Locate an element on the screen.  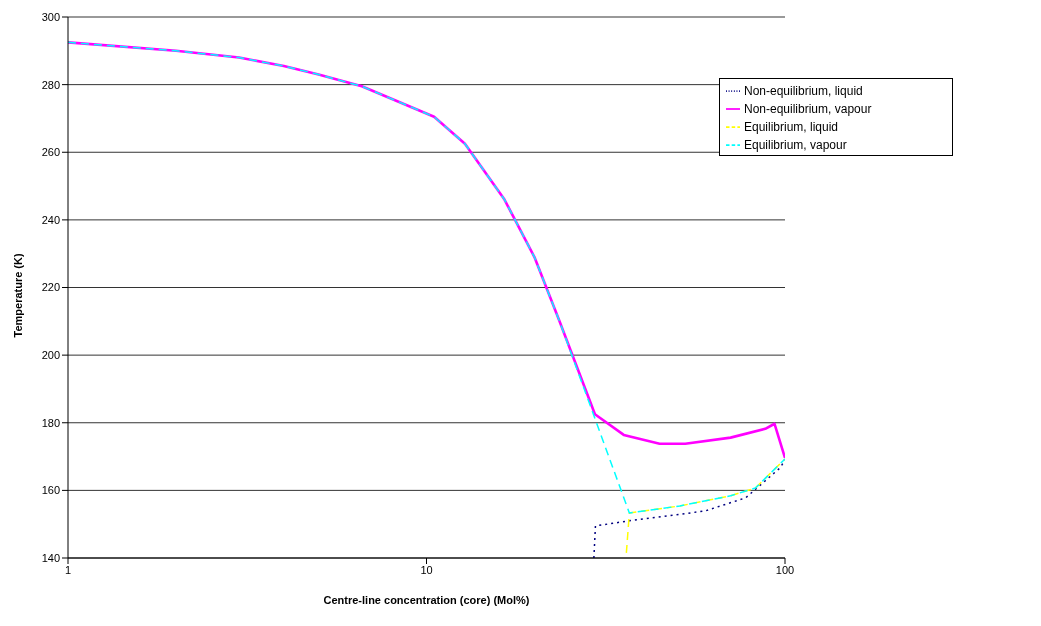
legend-label: Equilibrium, vapour is located at coordinates (795, 145).